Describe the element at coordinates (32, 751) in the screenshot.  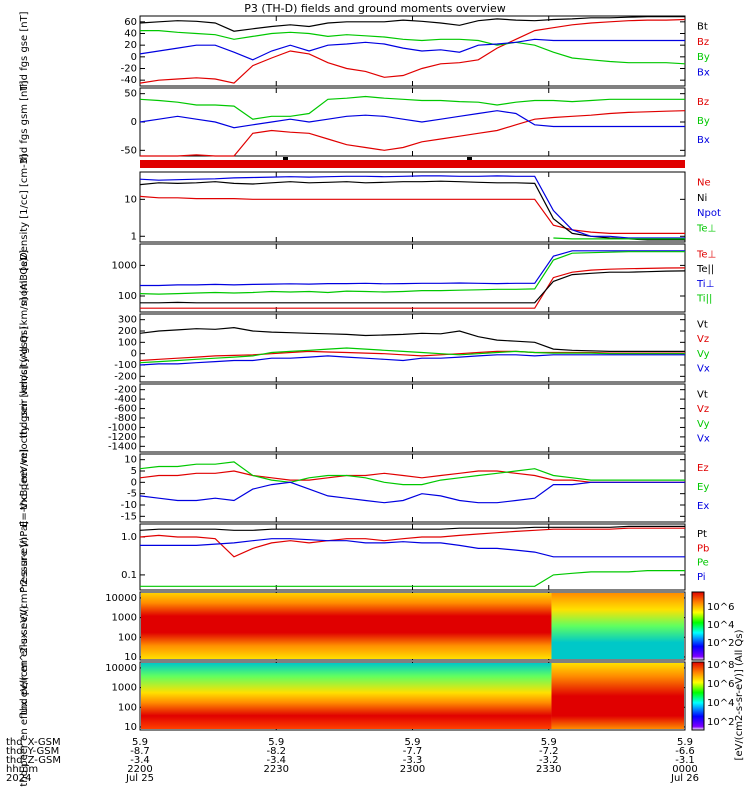
I see `x-row-label: thd_Y-GSM` at that location.